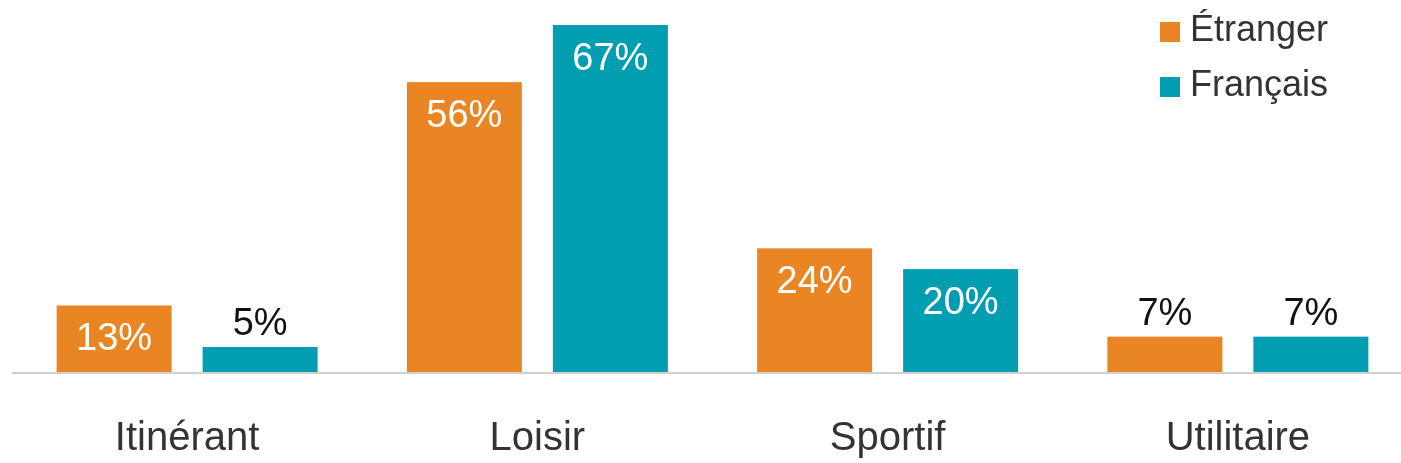 This screenshot has width=1401, height=463. I want to click on data-label: 20%, so click(960, 301).